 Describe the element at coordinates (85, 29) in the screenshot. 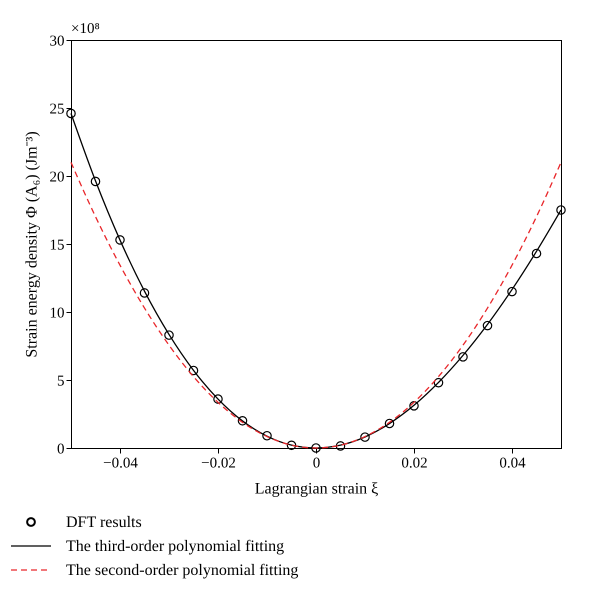

I see `text: ×10⁸` at that location.